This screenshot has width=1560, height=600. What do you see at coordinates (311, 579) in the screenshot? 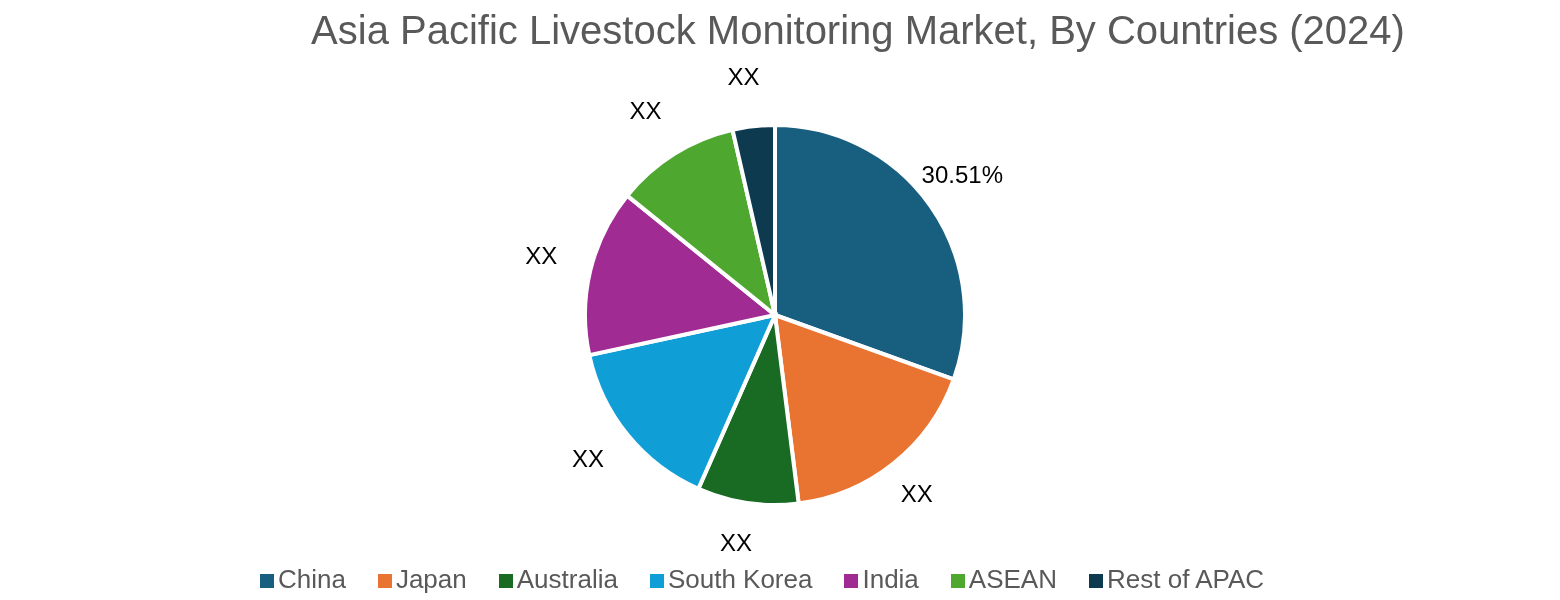
I see `legend-label: China` at bounding box center [311, 579].